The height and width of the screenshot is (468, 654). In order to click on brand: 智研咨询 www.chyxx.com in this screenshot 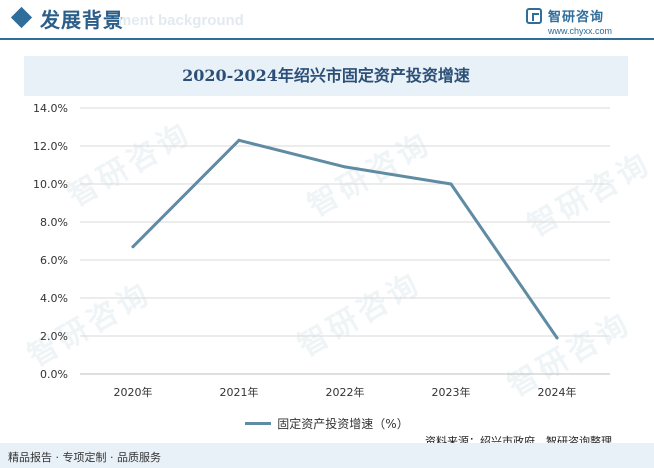, I will do `click(581, 23)`.